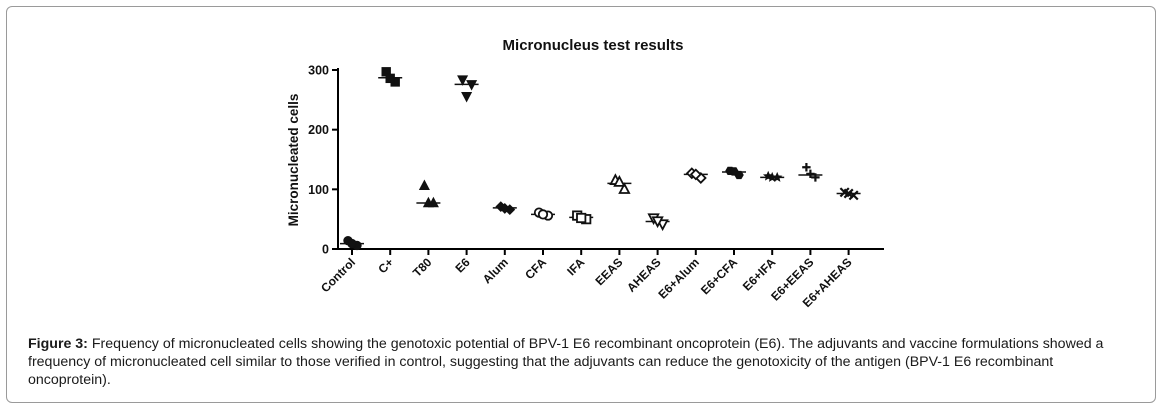 This screenshot has height=411, width=1164. What do you see at coordinates (318, 190) in the screenshot?
I see `y-tick-label: 100` at bounding box center [318, 190].